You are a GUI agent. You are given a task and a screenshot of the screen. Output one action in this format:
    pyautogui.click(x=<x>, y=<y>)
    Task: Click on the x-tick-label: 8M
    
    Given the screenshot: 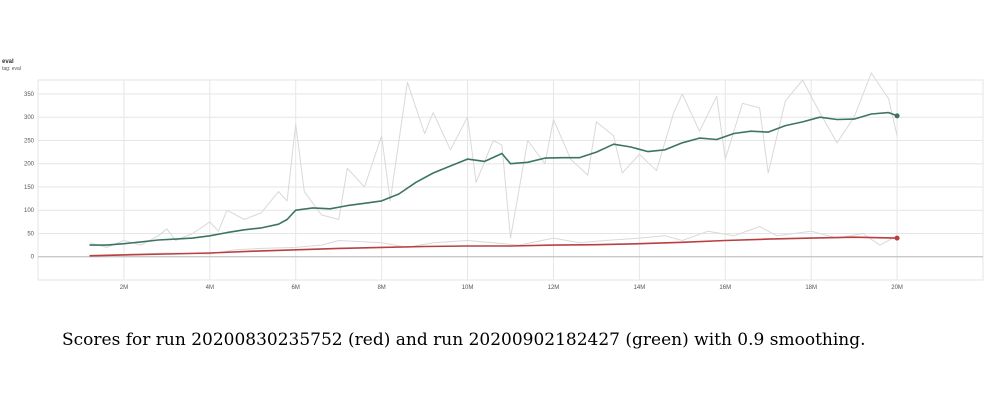 What is the action you would take?
    pyautogui.click(x=381, y=288)
    